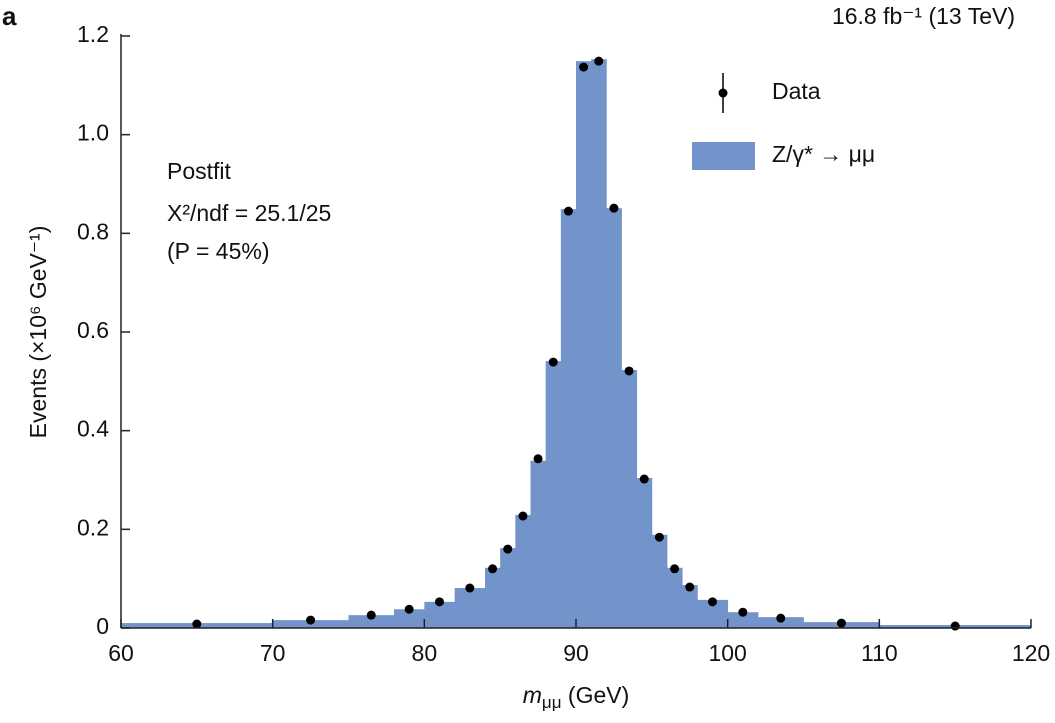 This screenshot has width=1055, height=723. What do you see at coordinates (121, 653) in the screenshot?
I see `x-tick-label: 60` at bounding box center [121, 653].